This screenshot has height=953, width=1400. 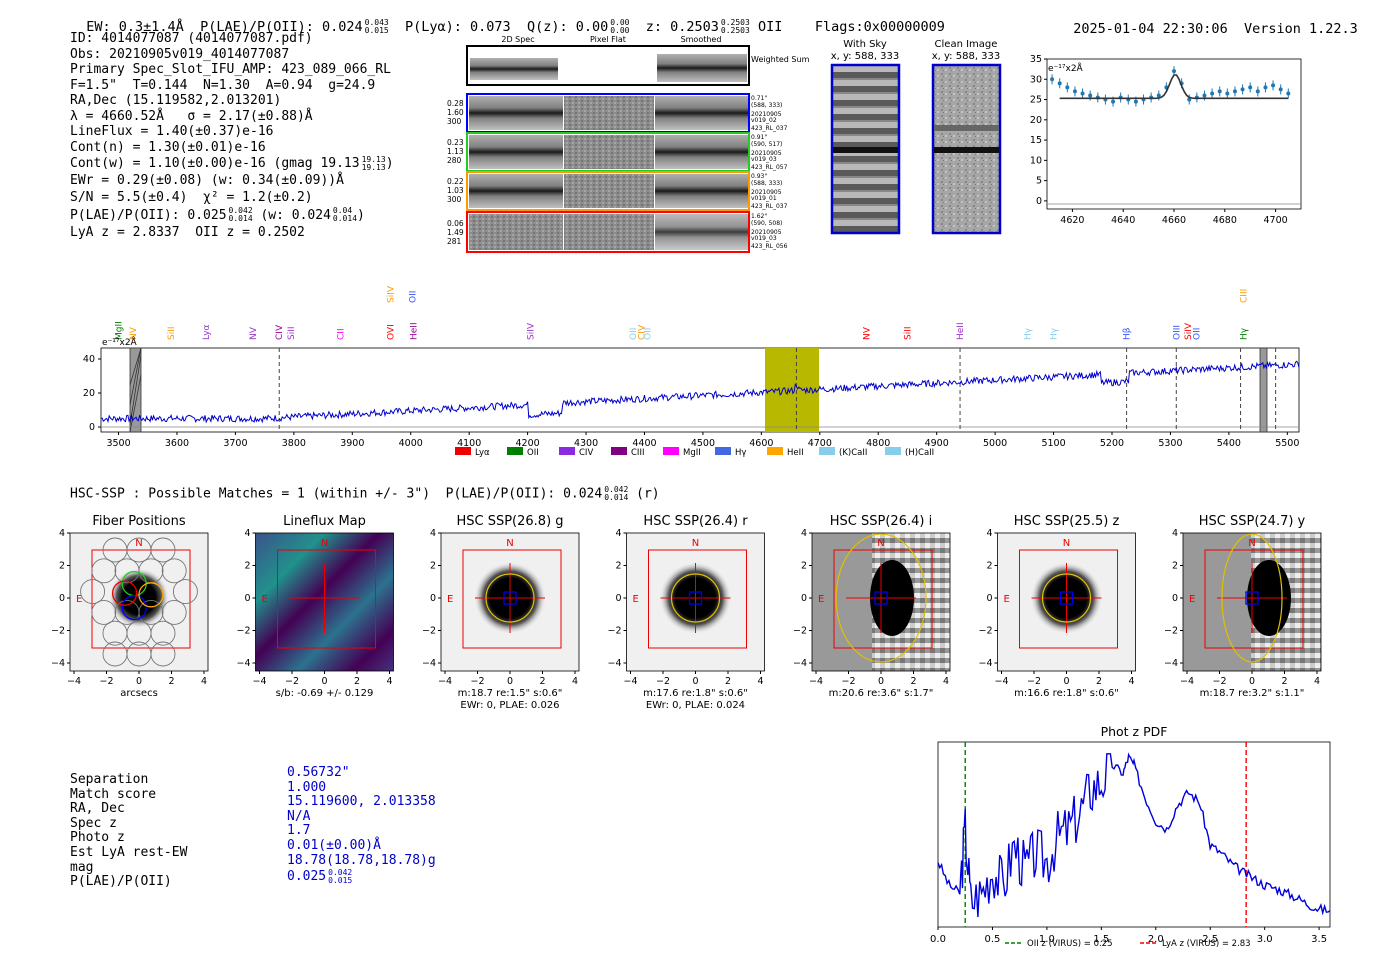 I want to click on pdf-xtick-label: 2.0, so click(x=1156, y=939).